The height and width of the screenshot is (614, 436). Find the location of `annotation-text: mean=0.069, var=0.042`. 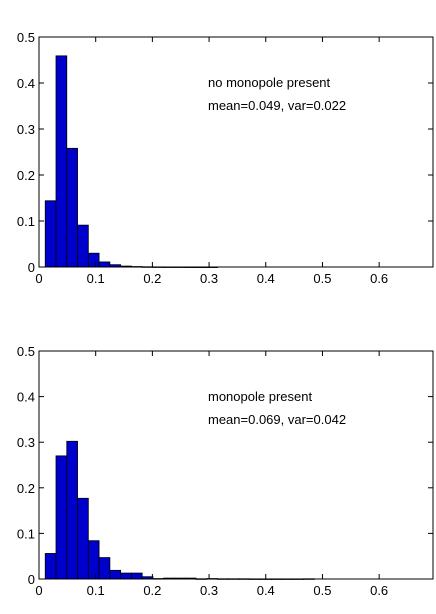

annotation-text: mean=0.069, var=0.042 is located at coordinates (277, 419).